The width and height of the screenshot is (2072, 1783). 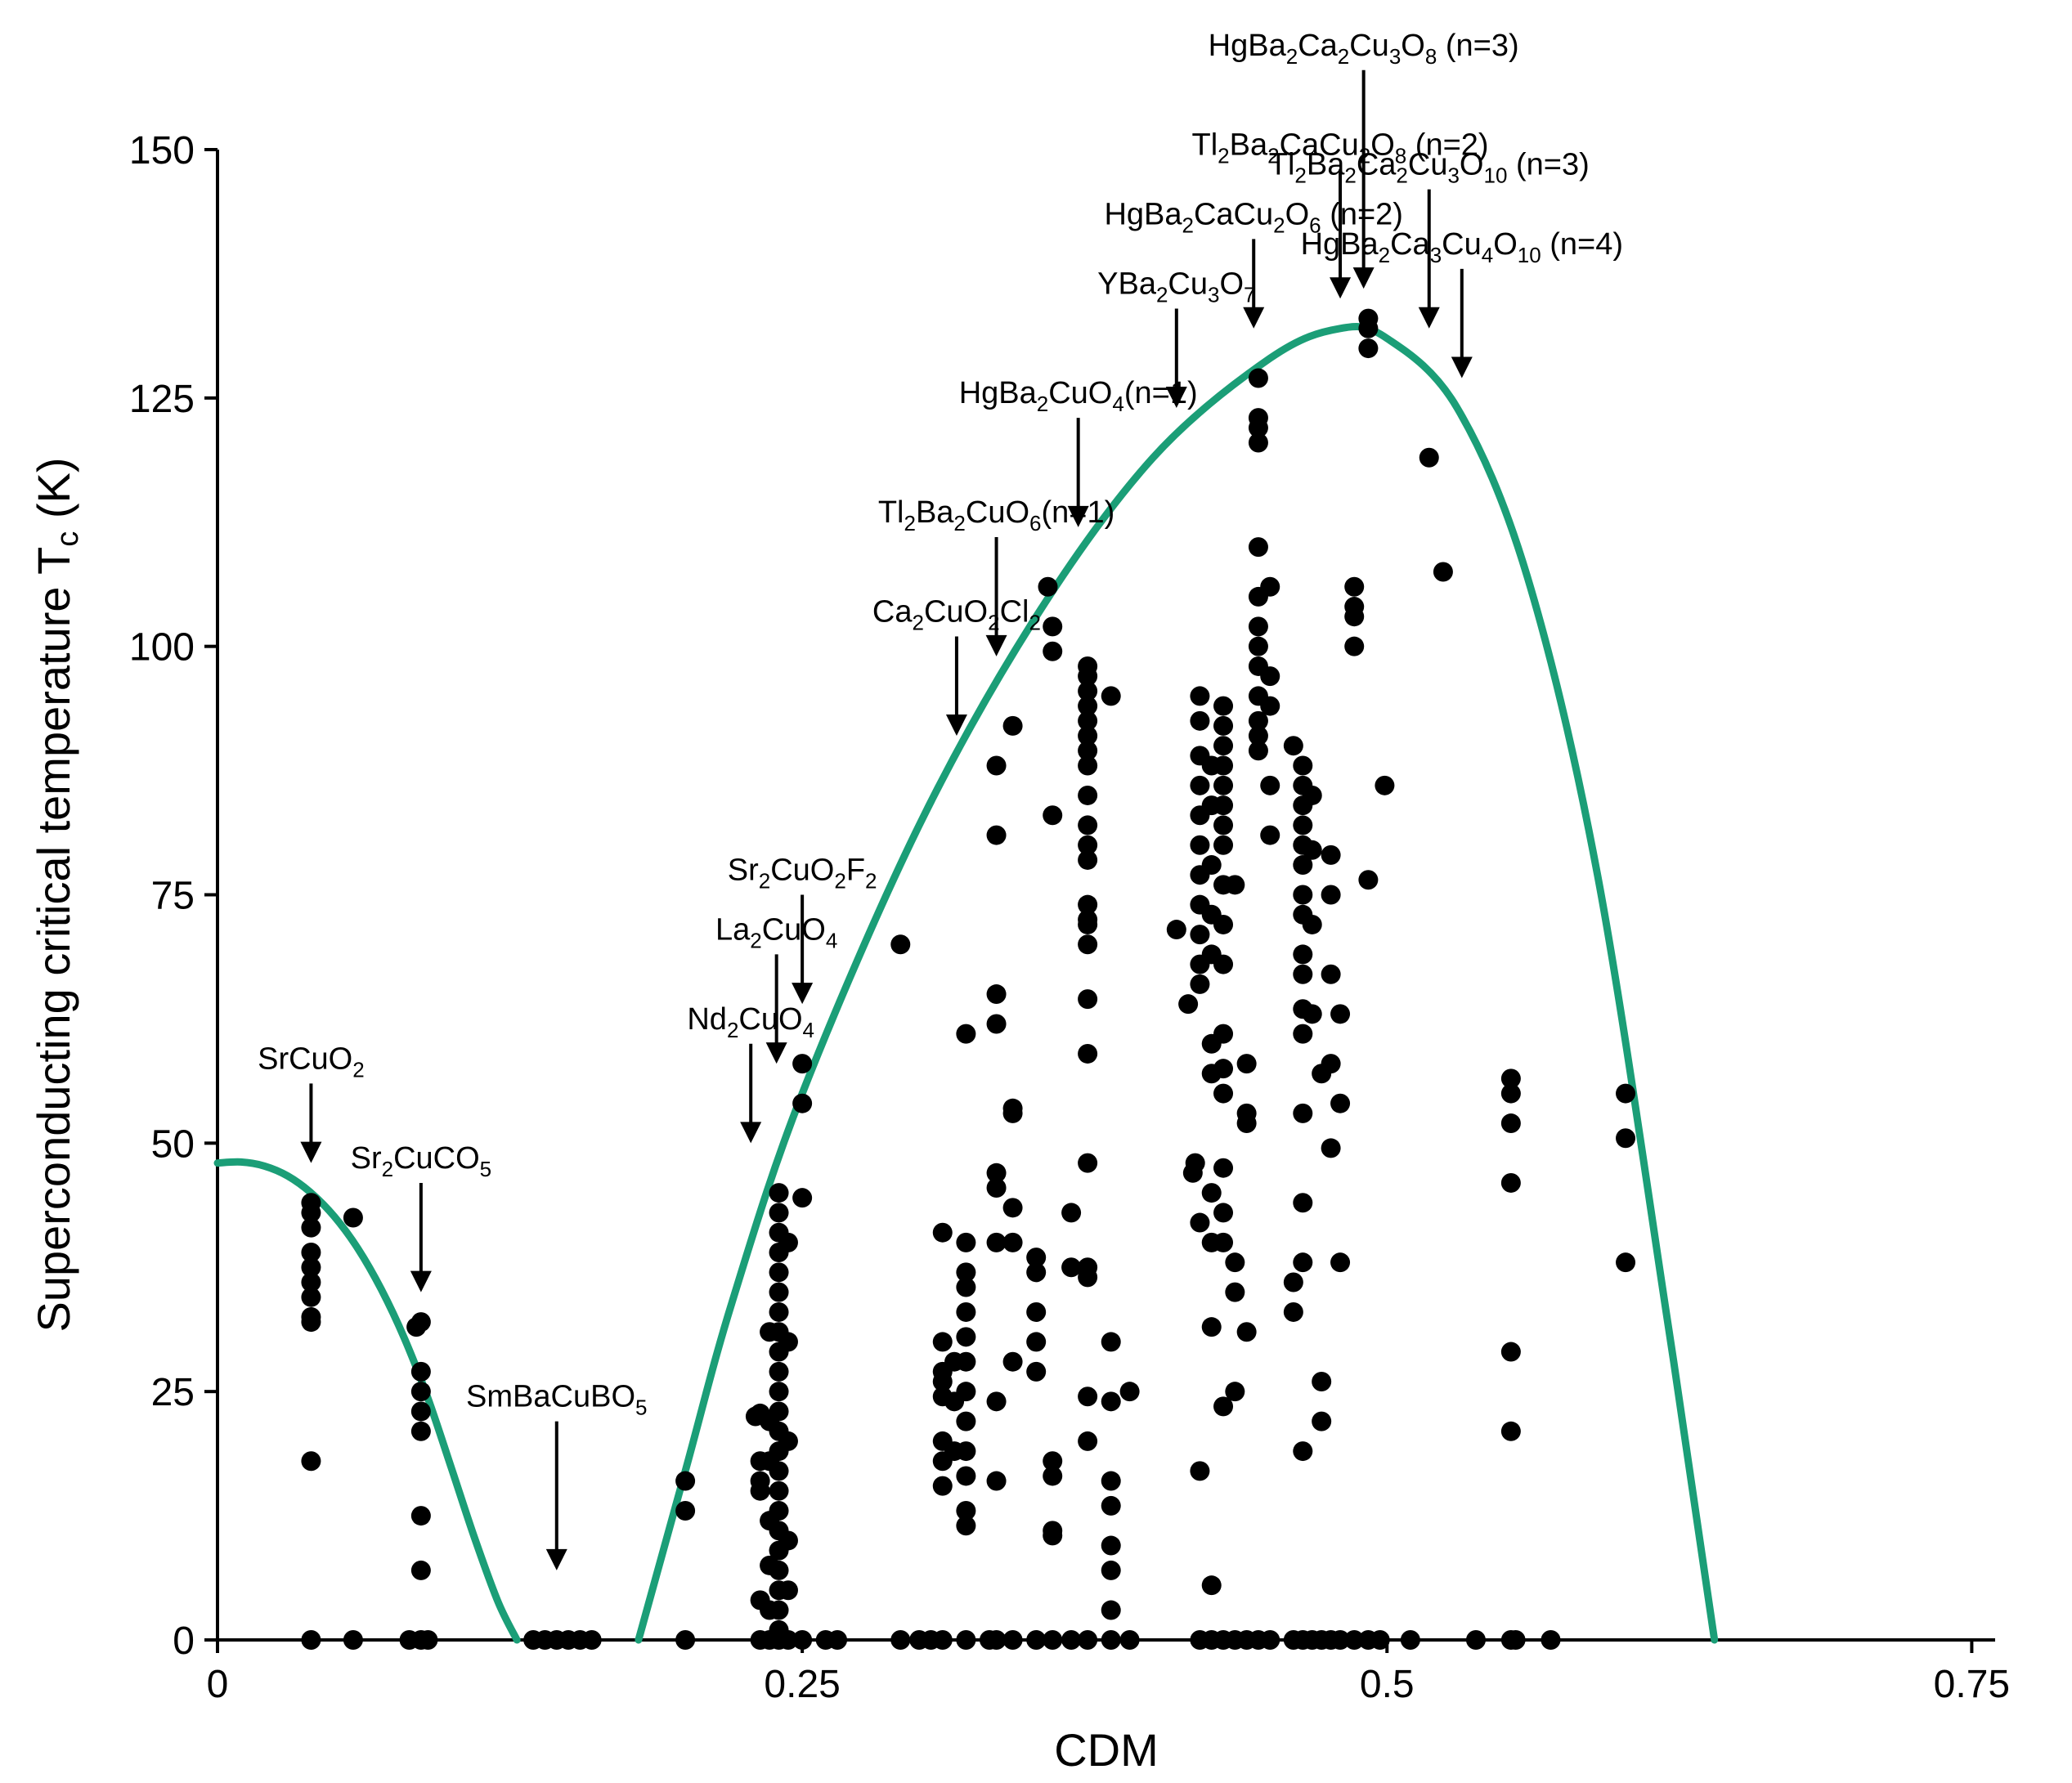 What do you see at coordinates (1106, 1750) in the screenshot?
I see `x-axis-label: CDM` at bounding box center [1106, 1750].